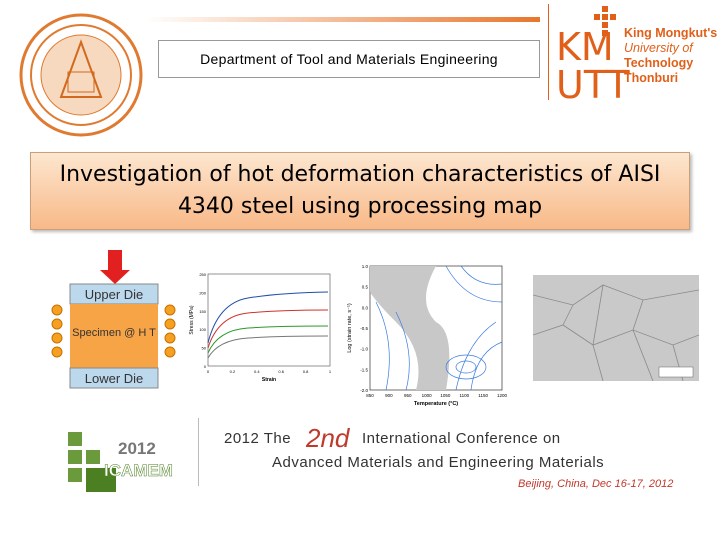  What do you see at coordinates (192, 320) in the screenshot?
I see `y-axis-label: Stress (MPa)` at bounding box center [192, 320].